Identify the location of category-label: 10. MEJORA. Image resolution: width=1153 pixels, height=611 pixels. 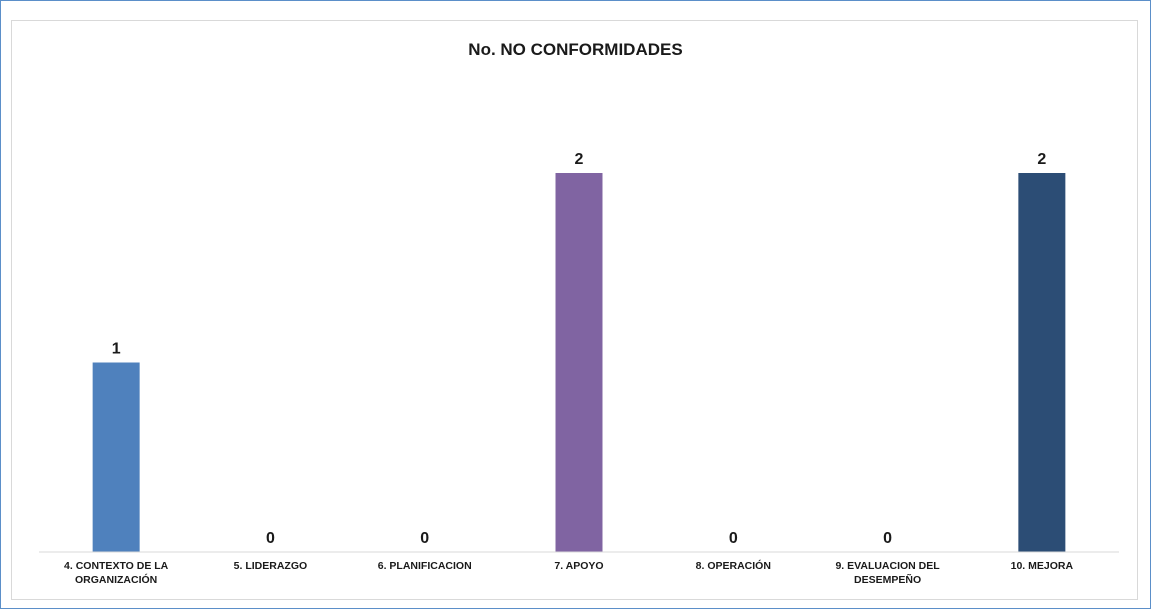
(1042, 566).